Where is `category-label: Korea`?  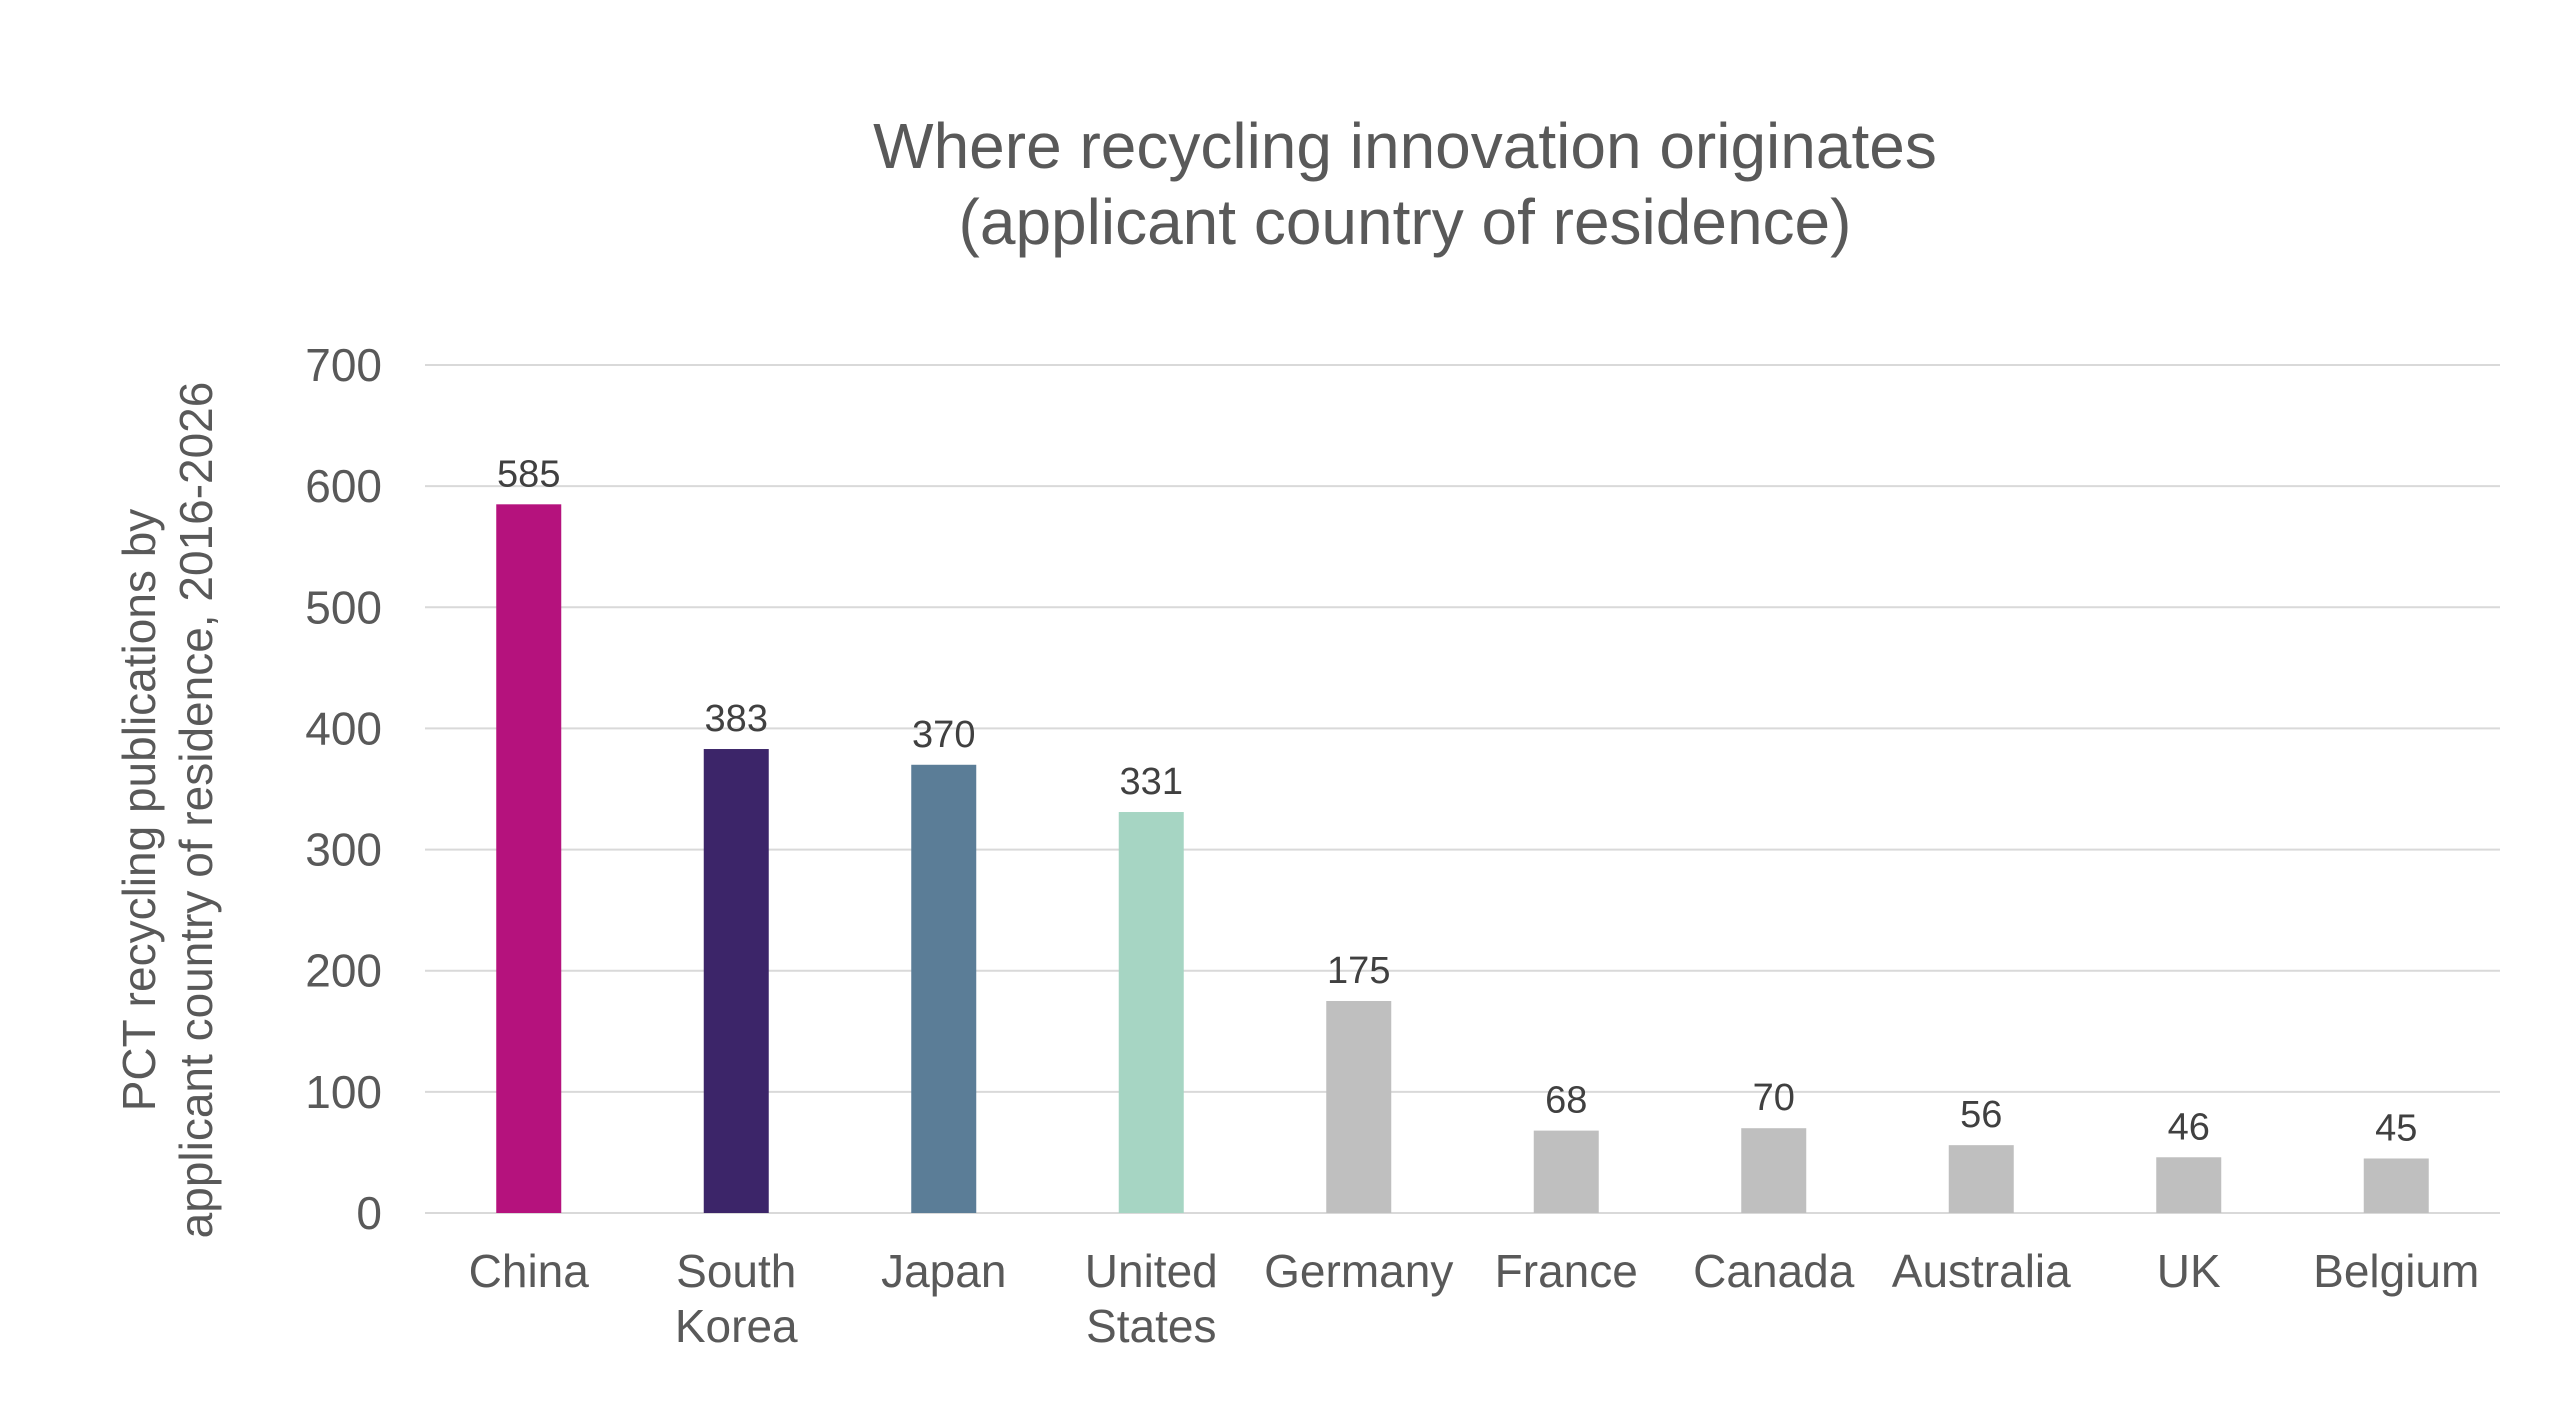 category-label: Korea is located at coordinates (736, 1326).